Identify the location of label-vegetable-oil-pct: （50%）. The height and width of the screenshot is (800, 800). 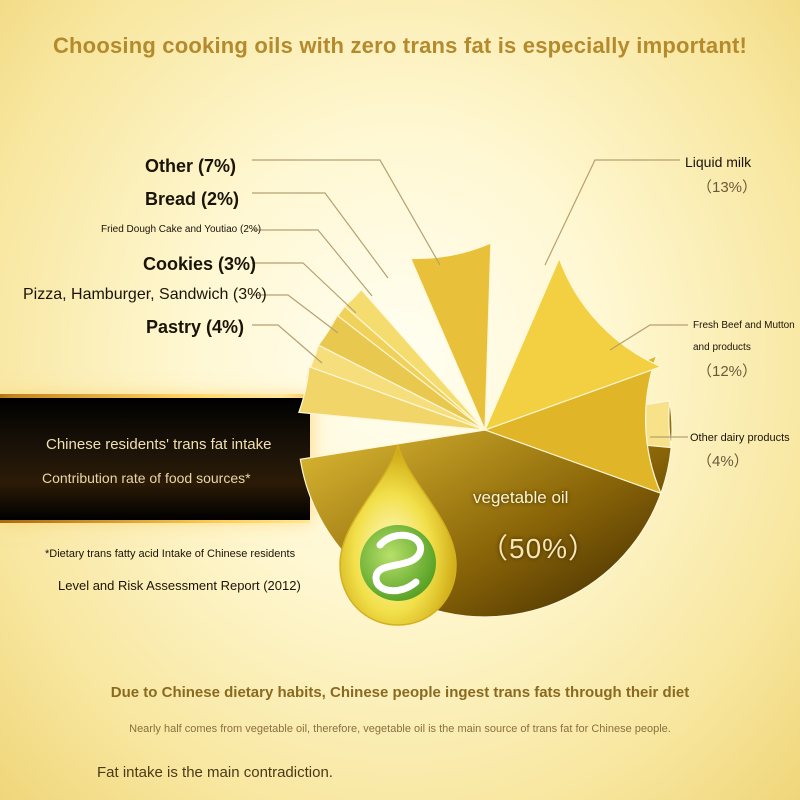
(539, 548).